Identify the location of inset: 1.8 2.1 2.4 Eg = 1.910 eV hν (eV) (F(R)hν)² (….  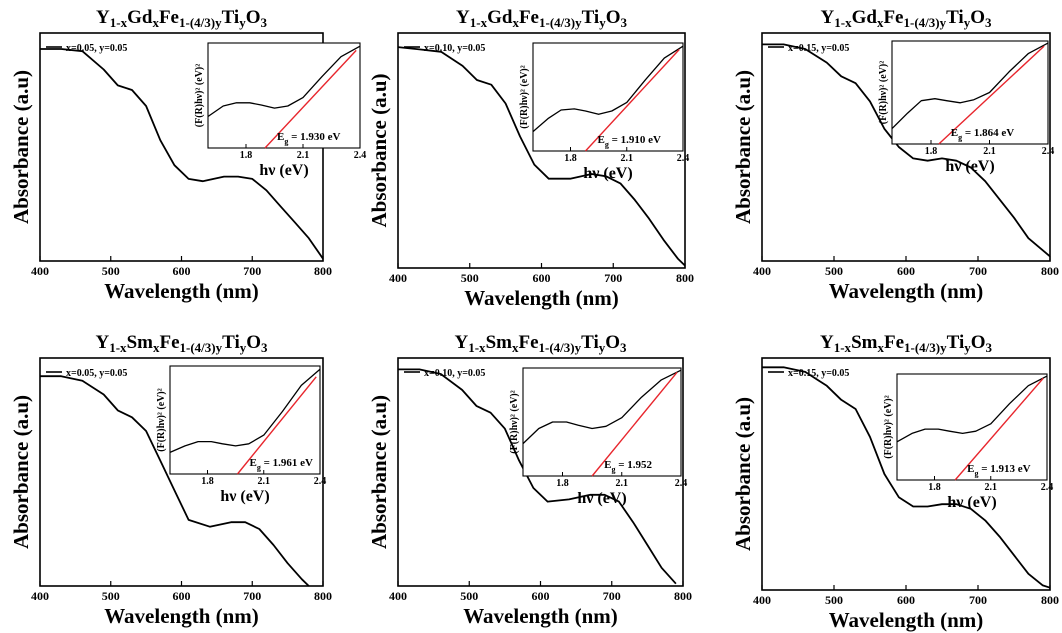
(604, 112).